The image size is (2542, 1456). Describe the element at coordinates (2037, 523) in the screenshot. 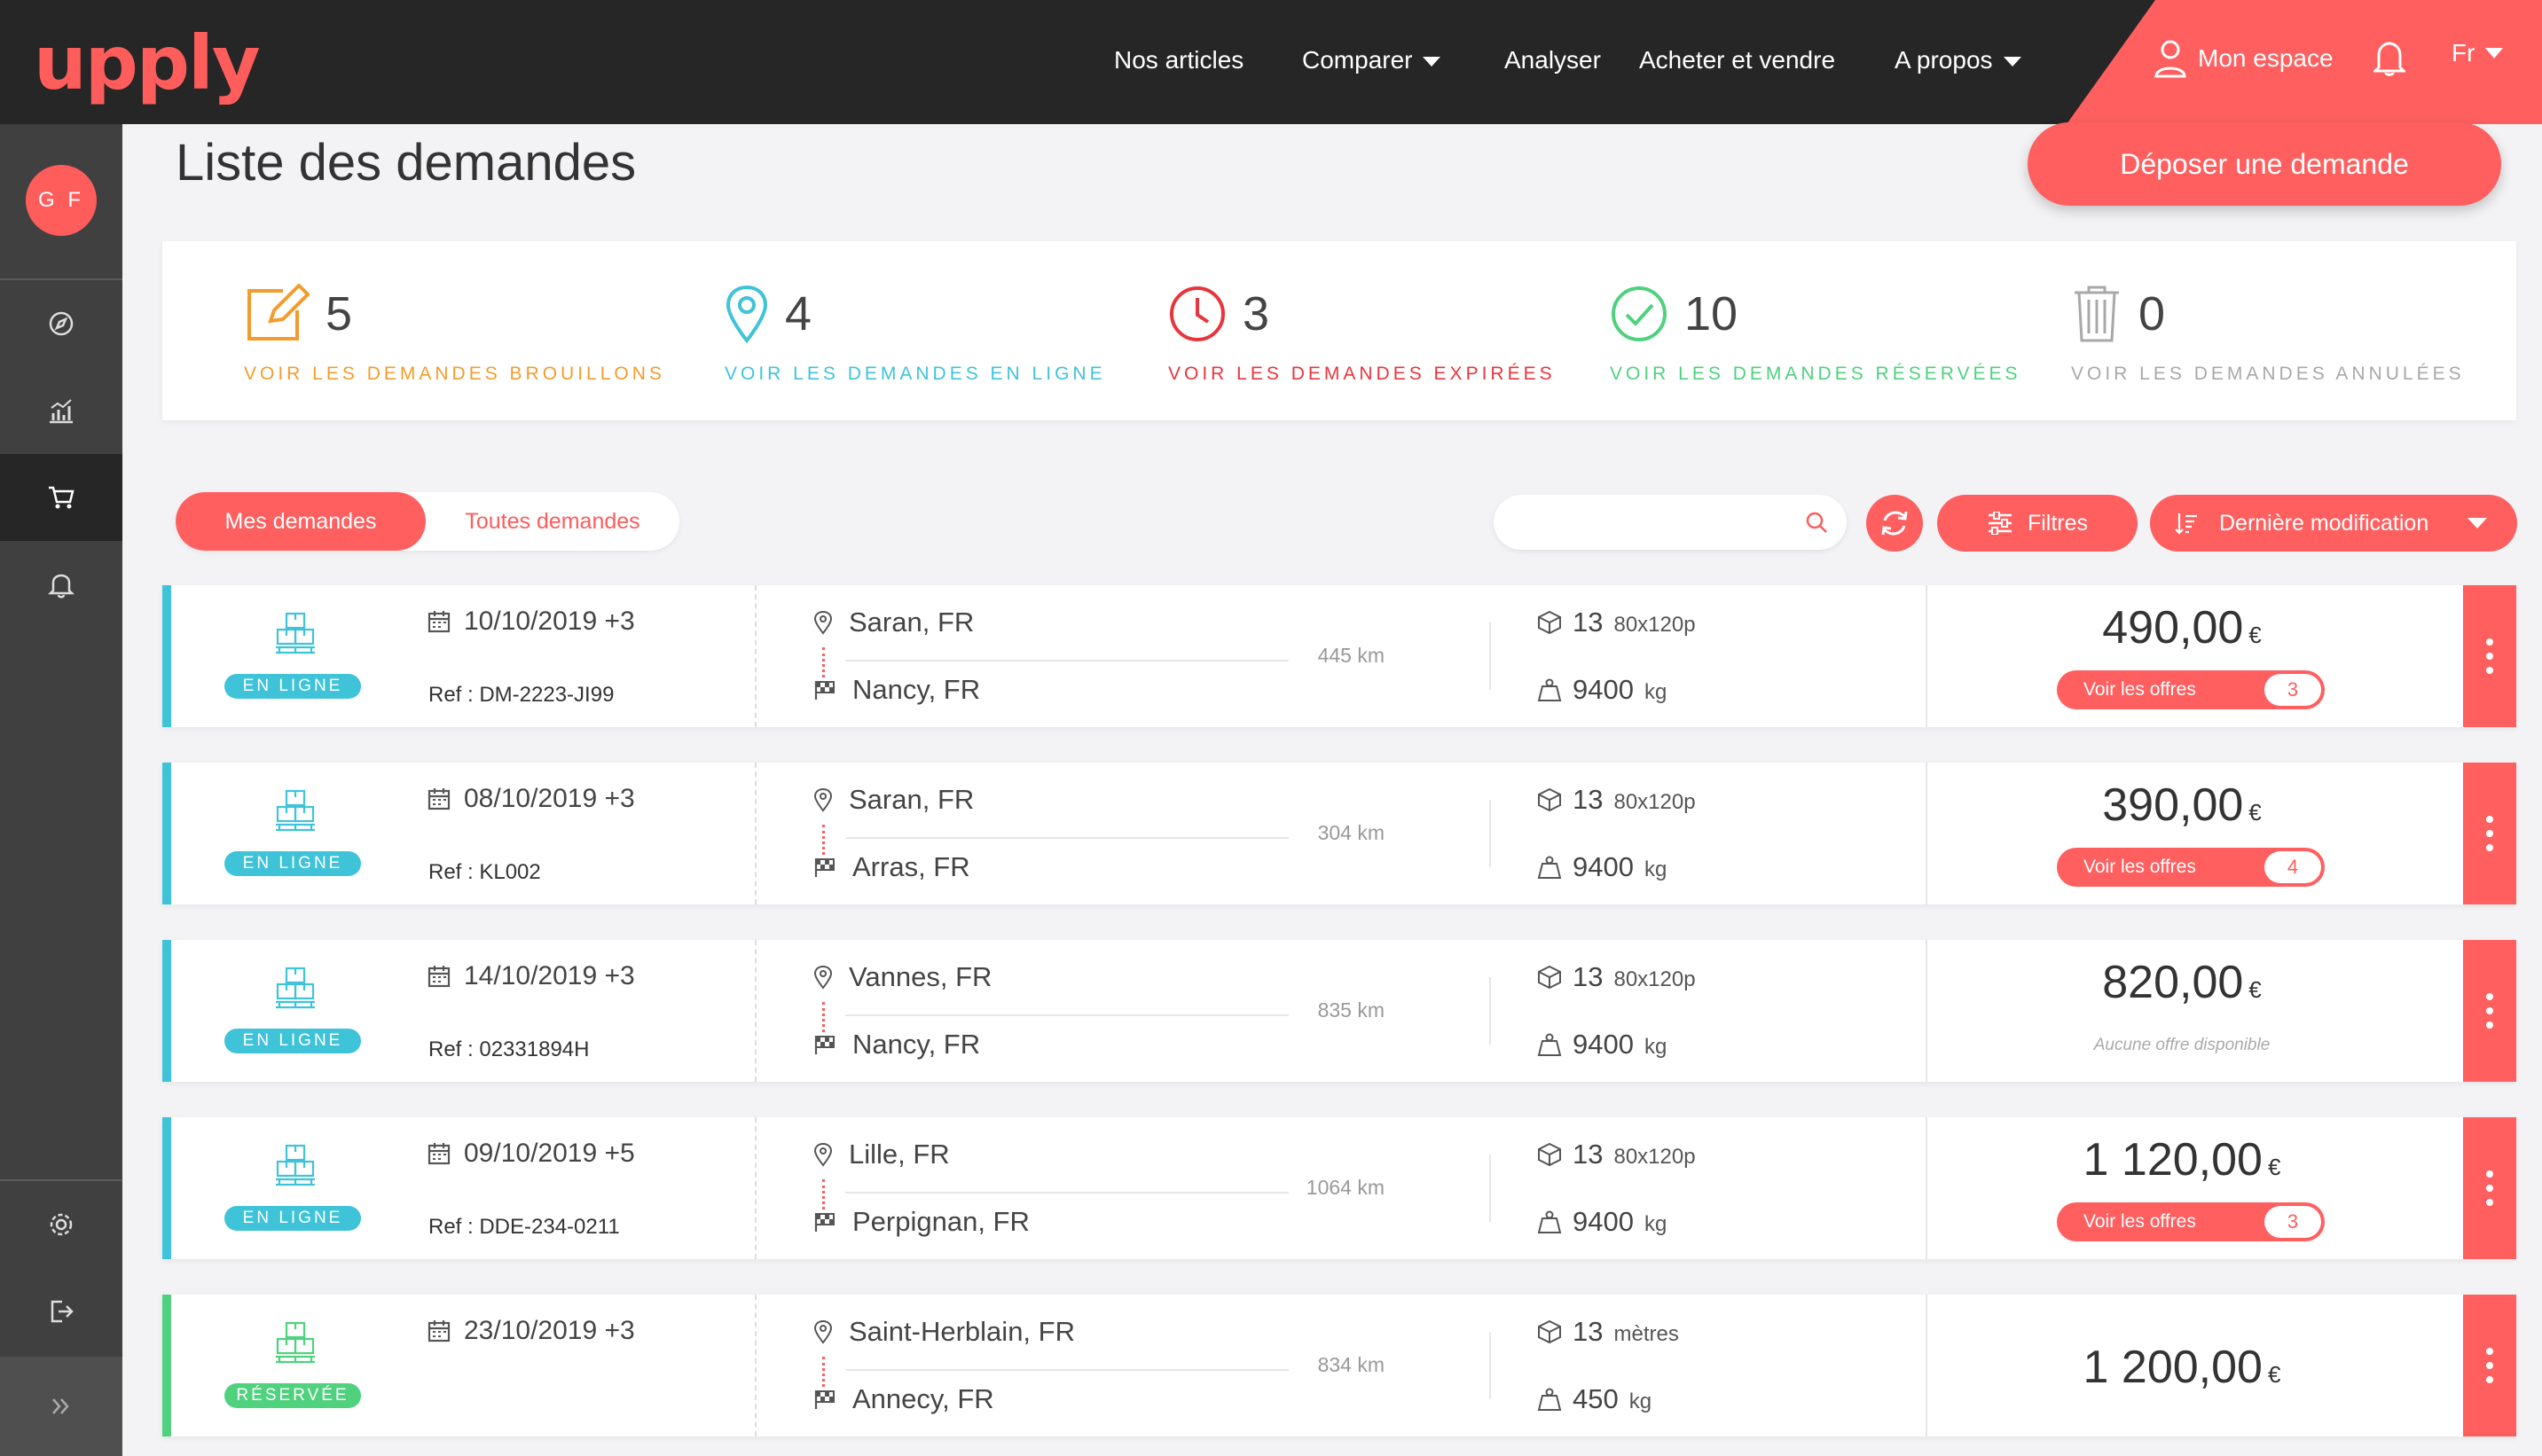

I see `filters-button: Filtres` at that location.